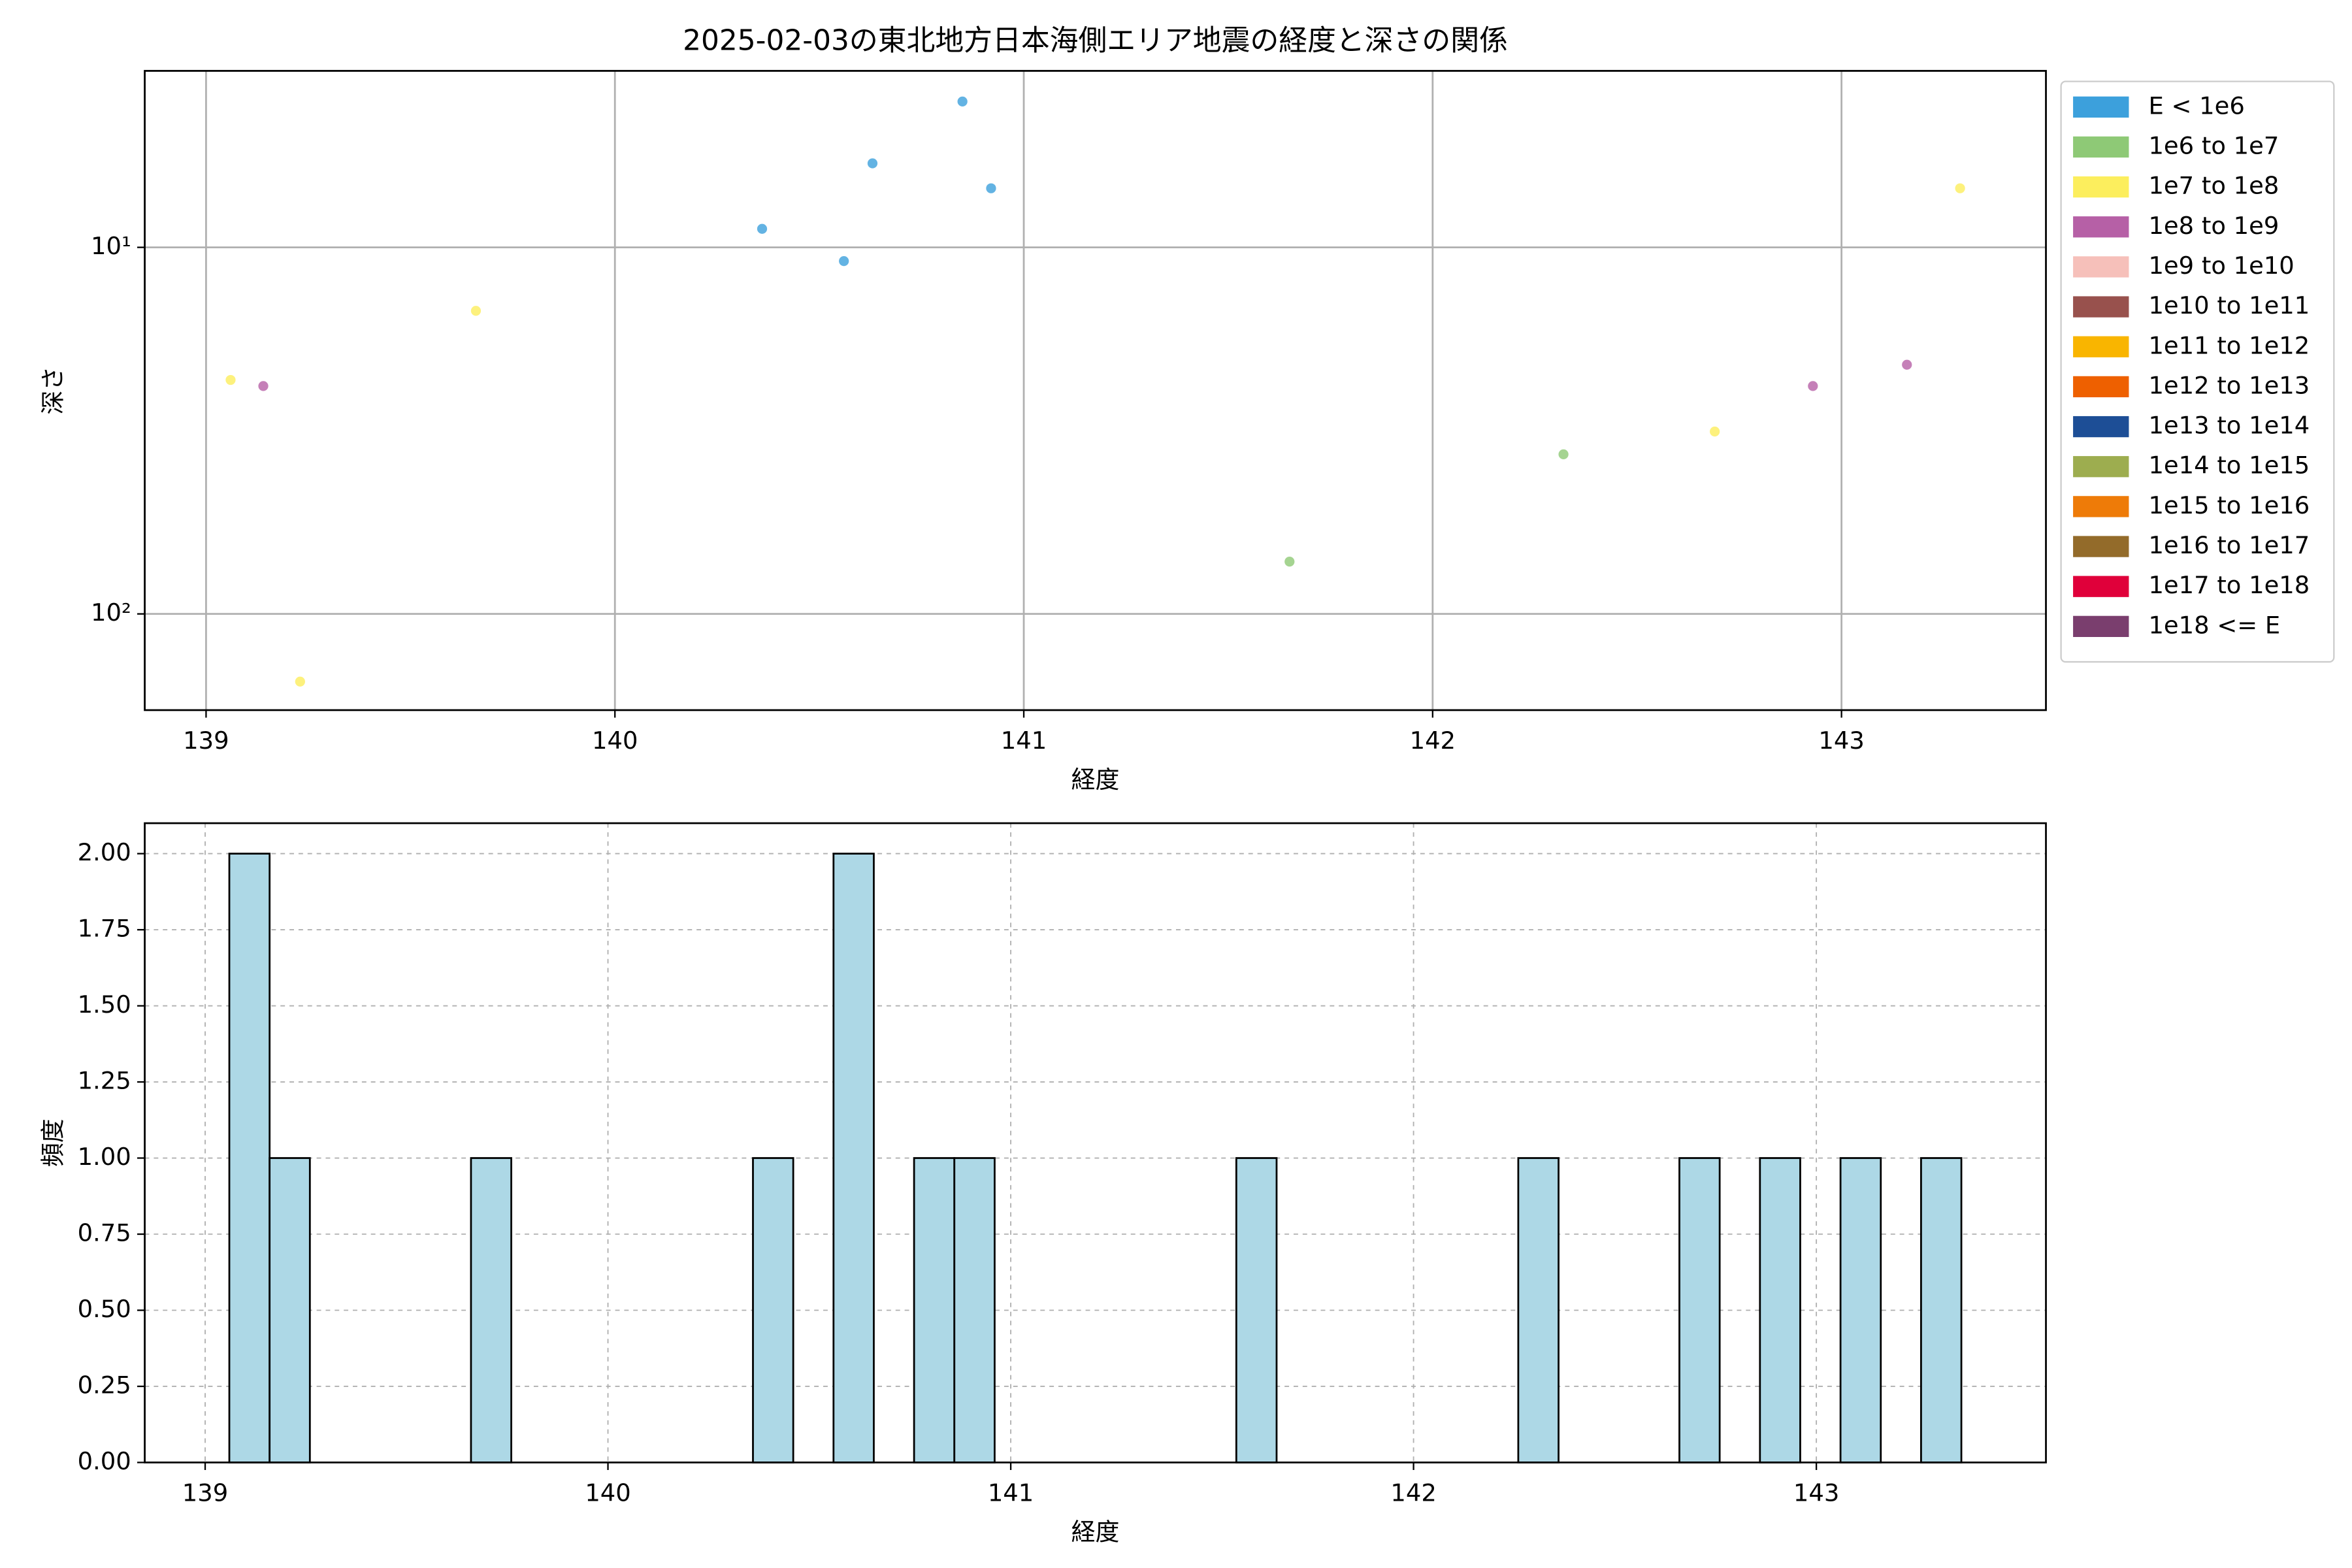 The height and width of the screenshot is (1568, 2352). Describe the element at coordinates (2229, 545) in the screenshot. I see `legend-label: 1e16 to 1e17` at that location.